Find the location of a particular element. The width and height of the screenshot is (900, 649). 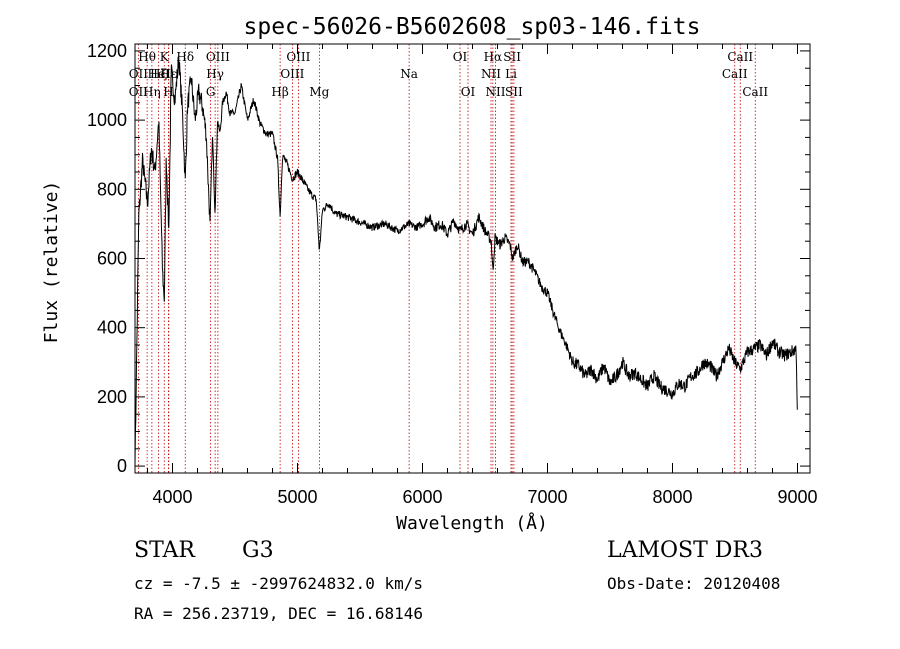

marker-label: Mg is located at coordinates (319, 92).